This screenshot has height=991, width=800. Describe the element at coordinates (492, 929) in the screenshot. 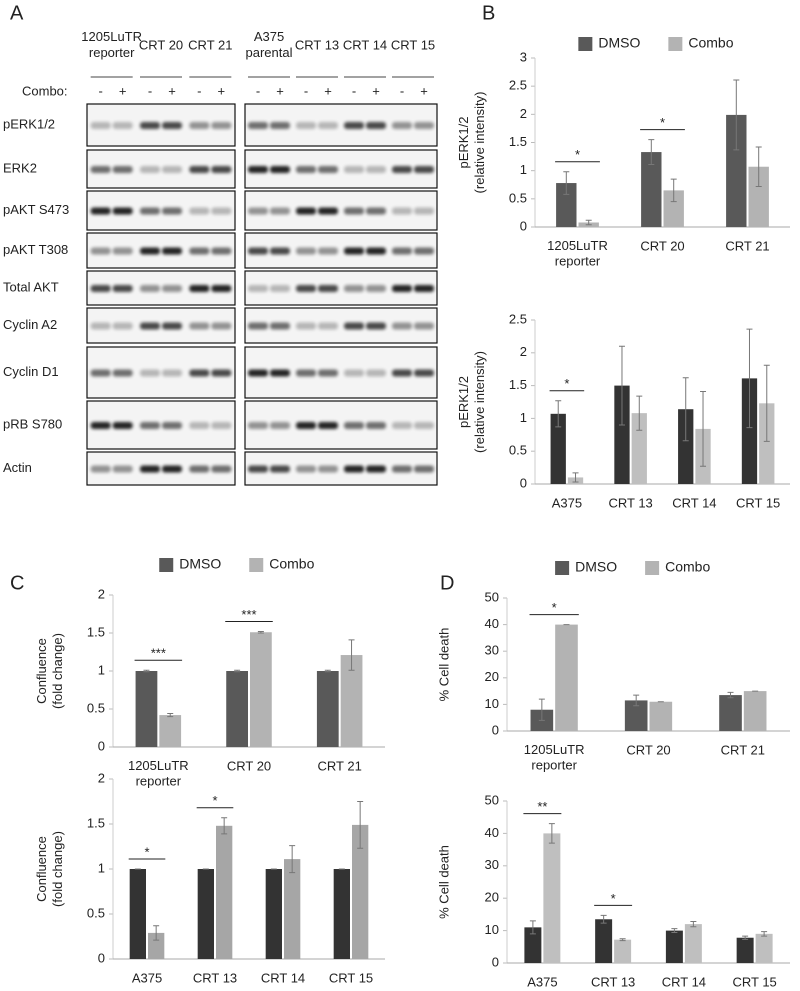

I see `y-tick-label: 10` at that location.